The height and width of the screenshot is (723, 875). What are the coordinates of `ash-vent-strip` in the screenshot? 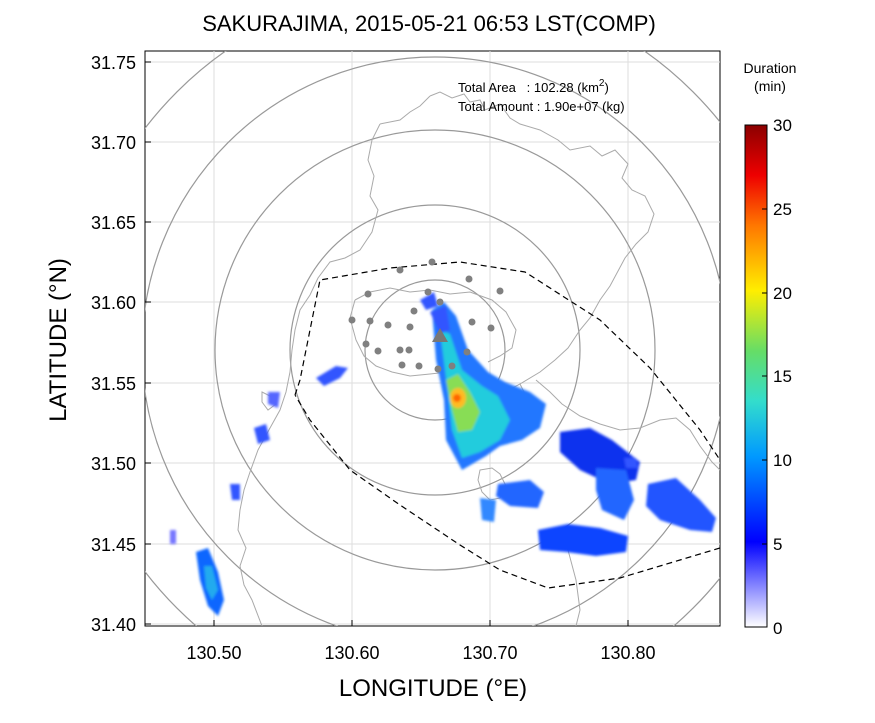 It's located at (440, 320).